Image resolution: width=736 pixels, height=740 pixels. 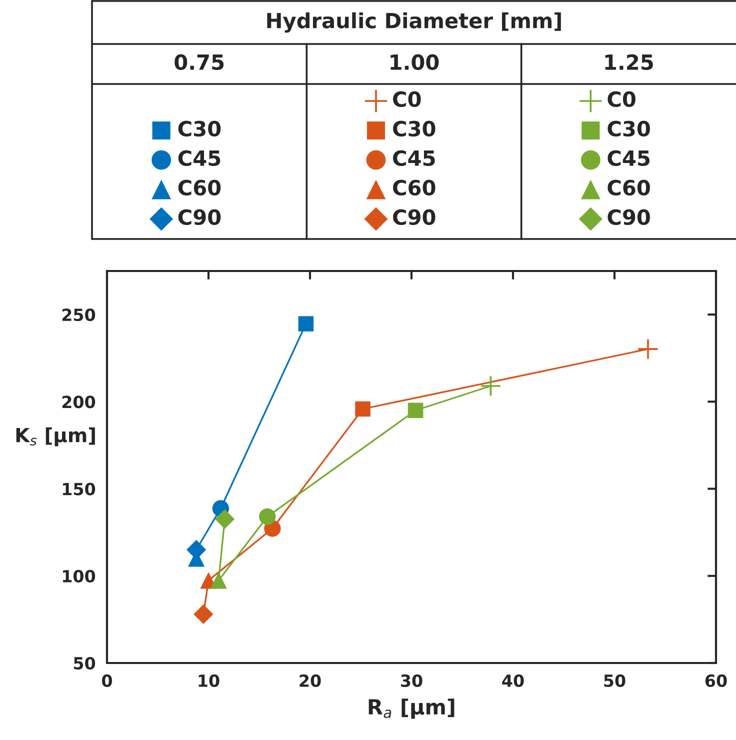 I want to click on text: 0.75, so click(x=199, y=62).